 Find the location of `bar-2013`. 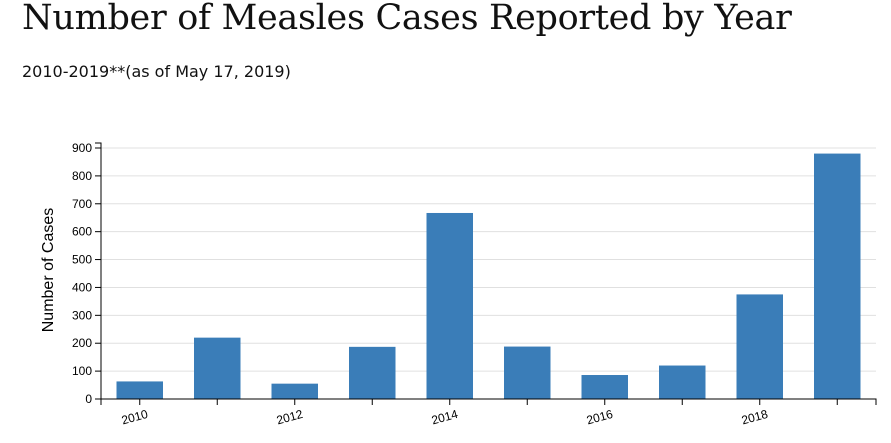

bar-2013 is located at coordinates (372, 372).